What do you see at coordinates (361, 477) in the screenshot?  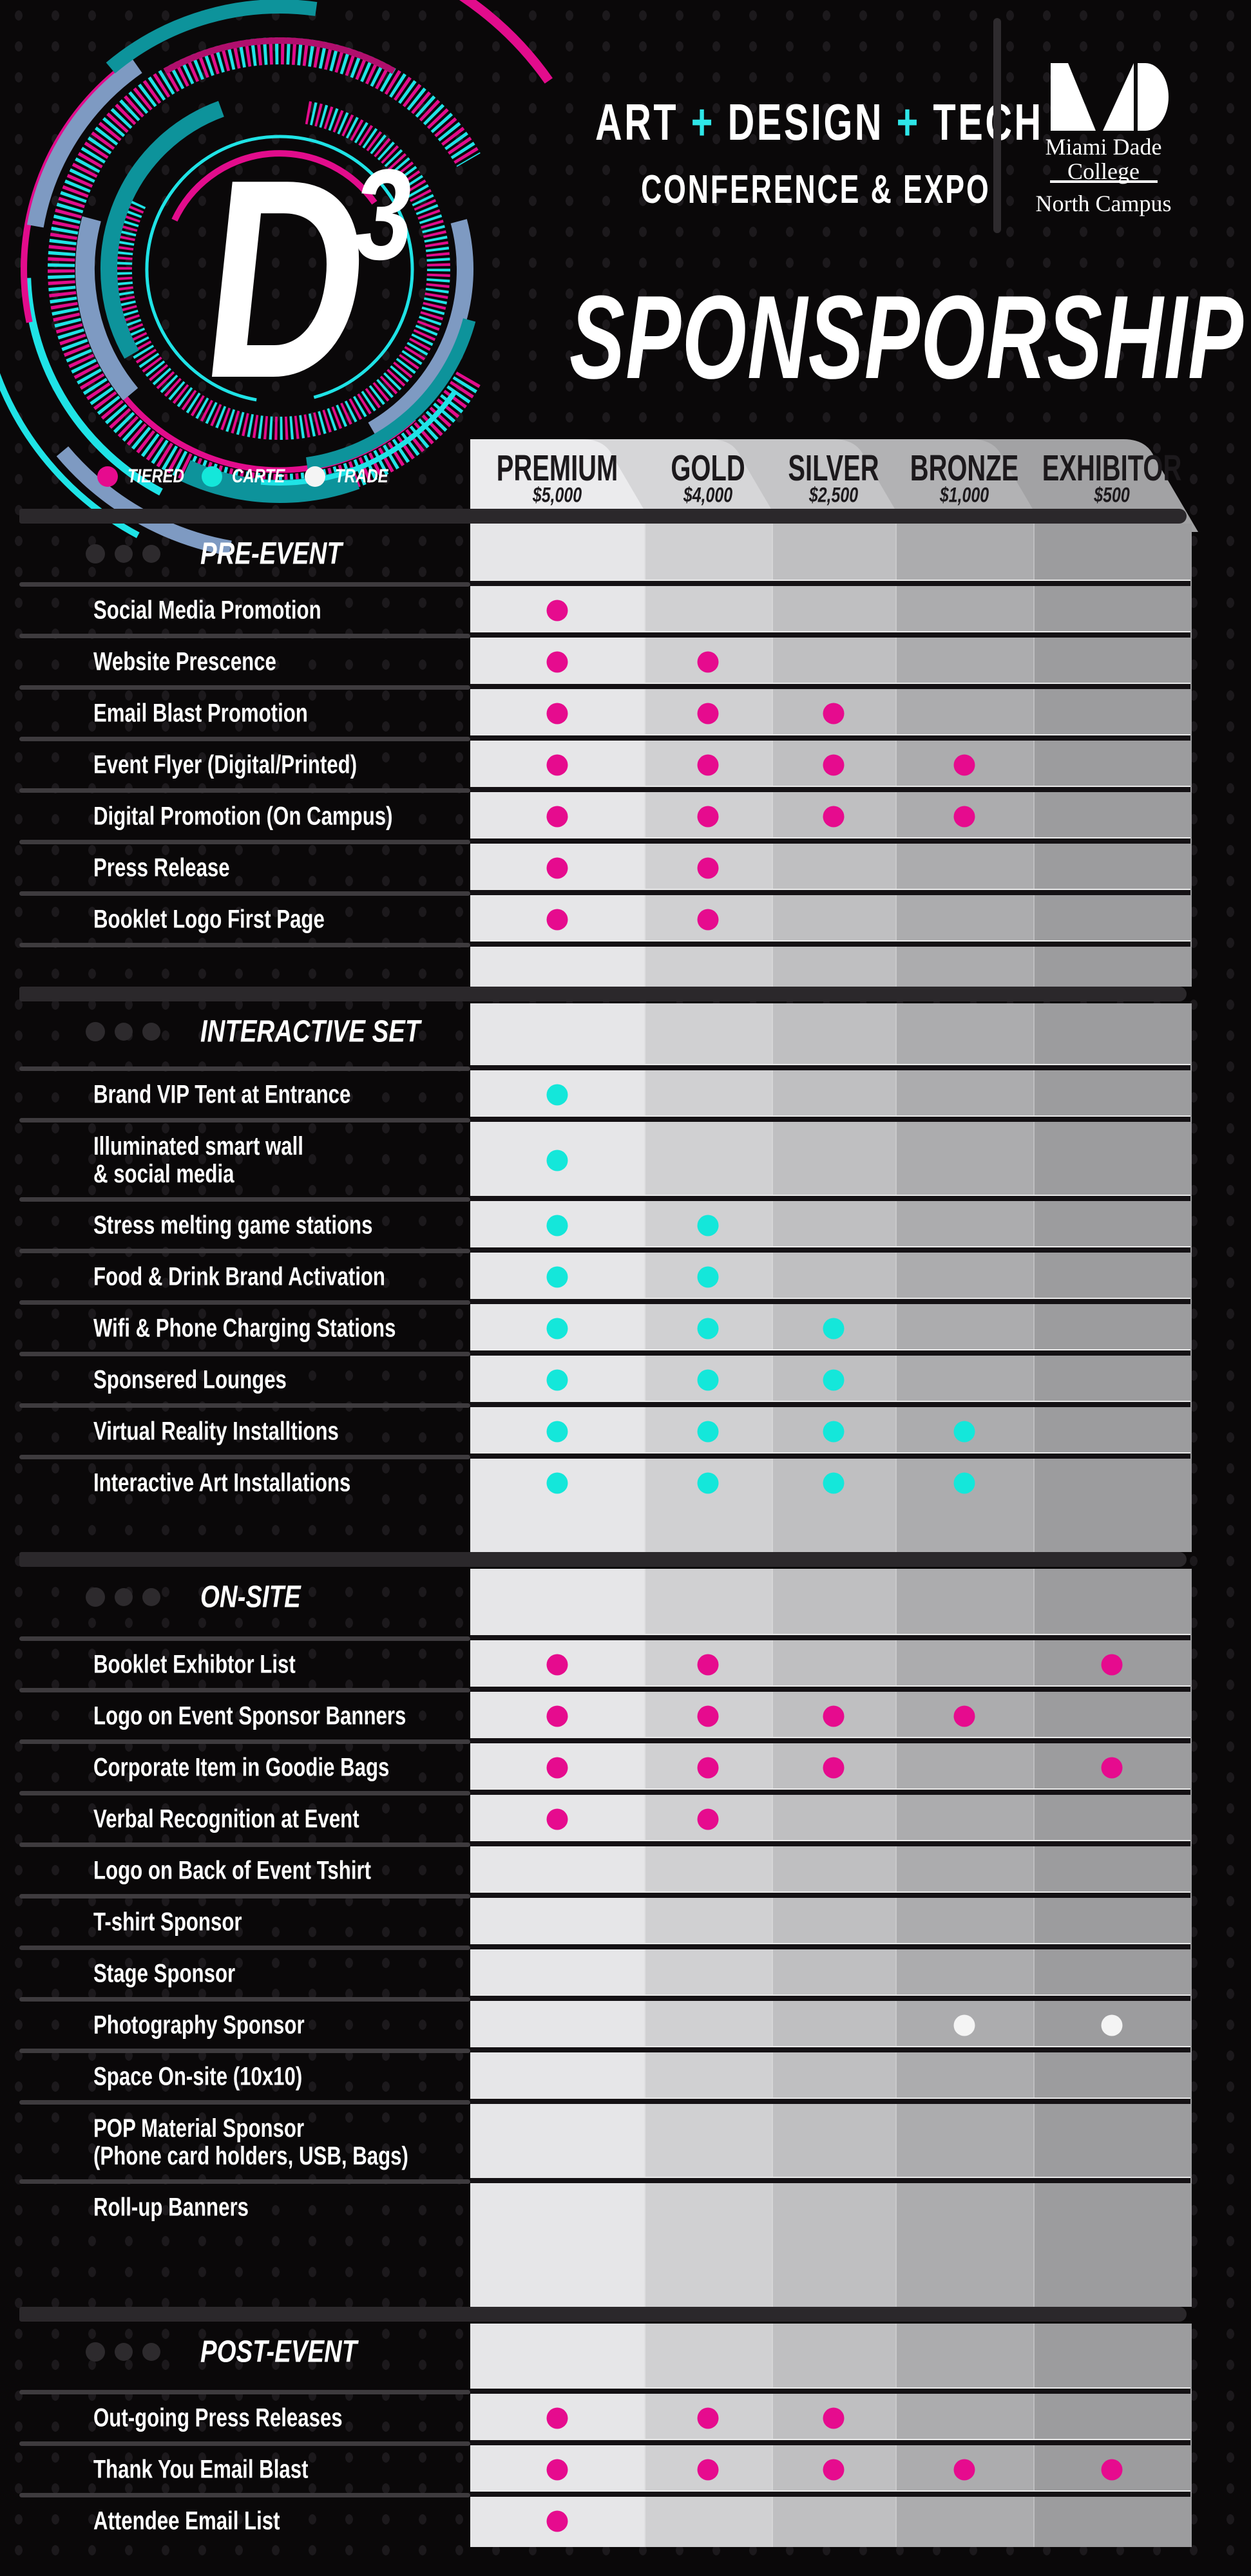 I see `legend-label-trade: TRADE` at bounding box center [361, 477].